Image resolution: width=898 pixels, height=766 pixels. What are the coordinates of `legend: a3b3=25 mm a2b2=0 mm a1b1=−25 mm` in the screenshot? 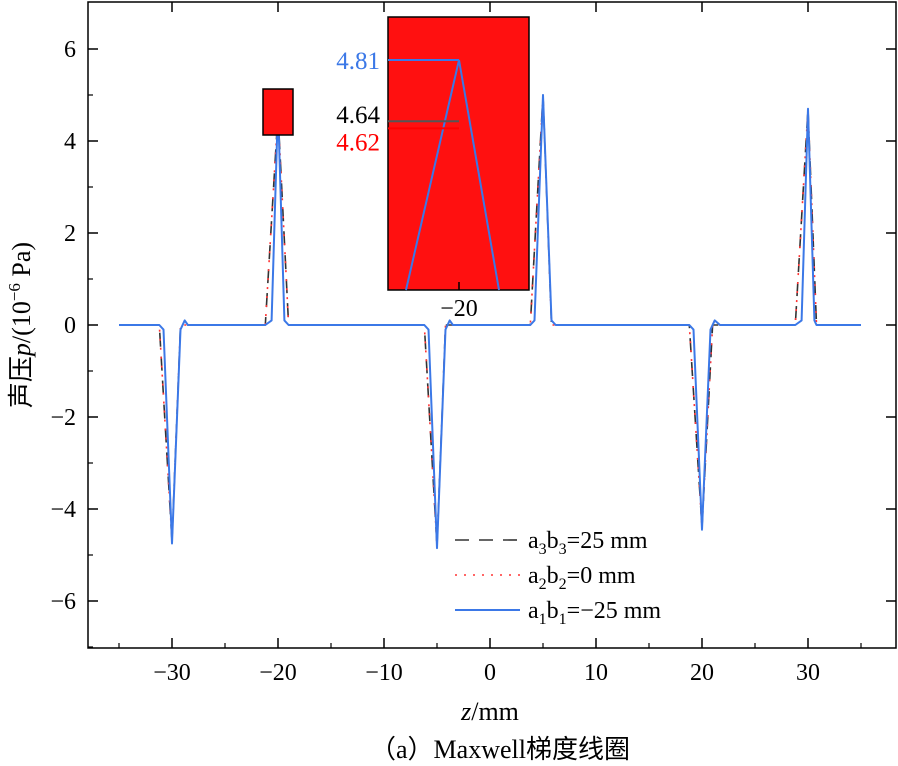 It's located at (558, 578).